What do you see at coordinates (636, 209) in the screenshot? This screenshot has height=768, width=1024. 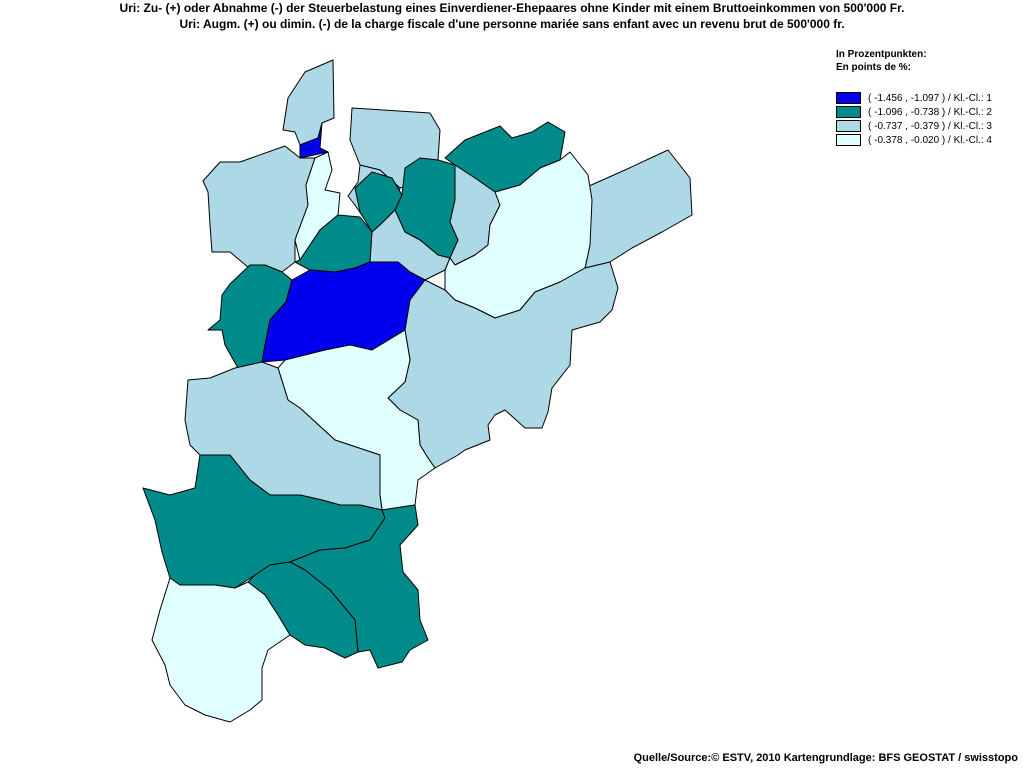 I see `region-unterschaechen` at bounding box center [636, 209].